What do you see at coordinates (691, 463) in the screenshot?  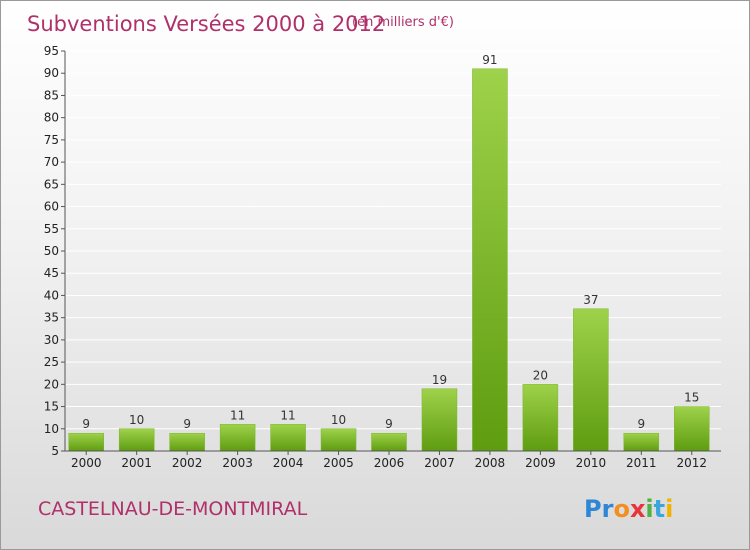 I see `x-tick-label: 2012` at bounding box center [691, 463].